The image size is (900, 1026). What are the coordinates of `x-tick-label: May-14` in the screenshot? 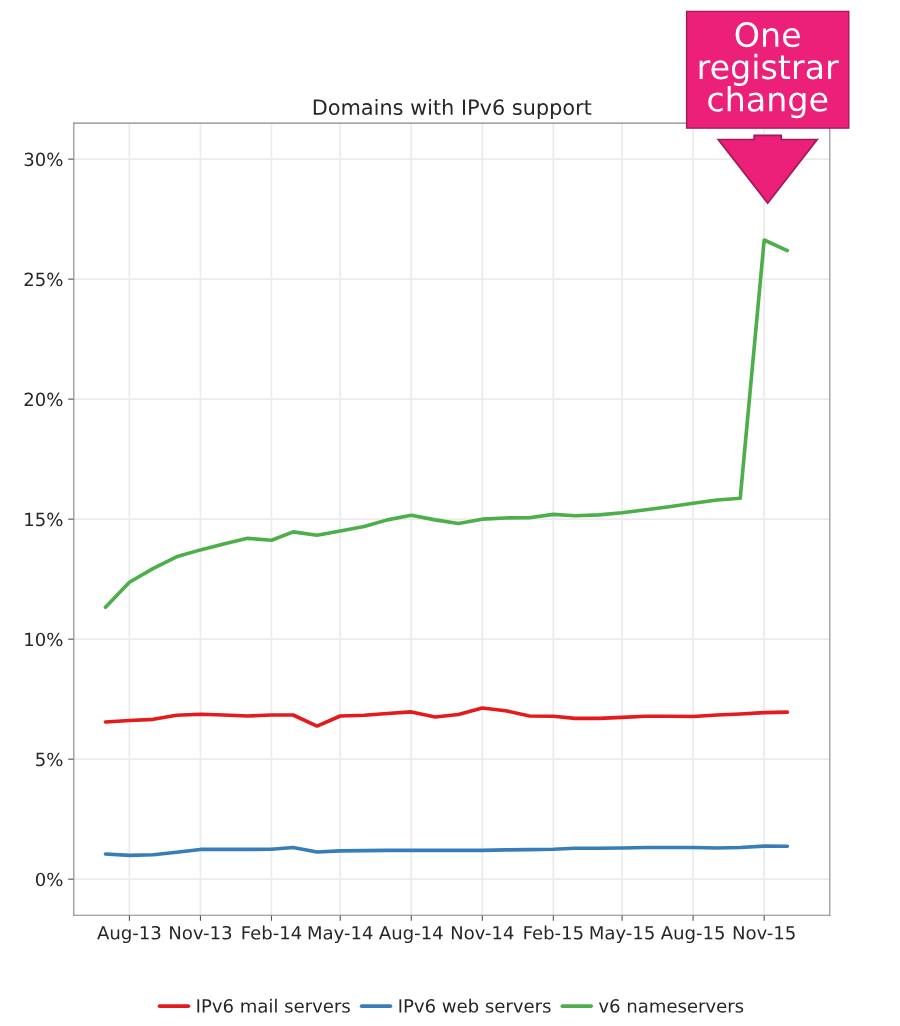 It's located at (340, 935).